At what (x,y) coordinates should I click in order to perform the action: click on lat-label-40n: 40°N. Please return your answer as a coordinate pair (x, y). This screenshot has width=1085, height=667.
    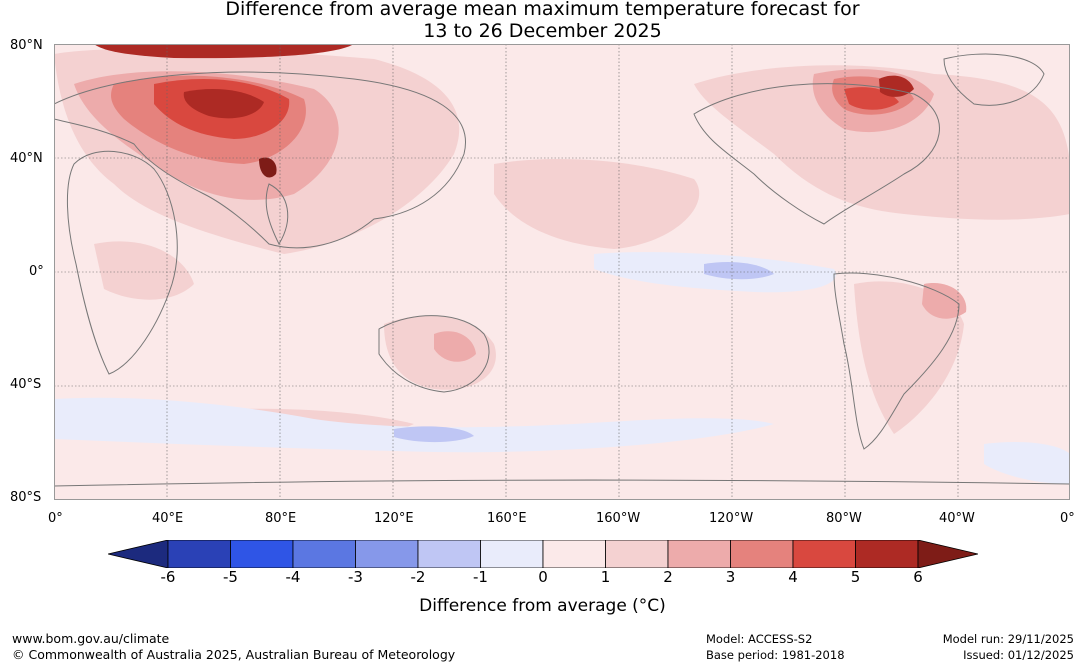
    Looking at the image, I should click on (26, 158).